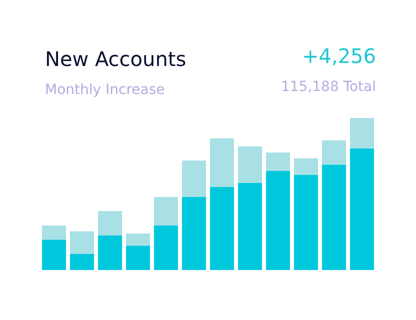 The height and width of the screenshot is (320, 416). Describe the element at coordinates (328, 87) in the screenshot. I see `text: 115,188 Total` at that location.